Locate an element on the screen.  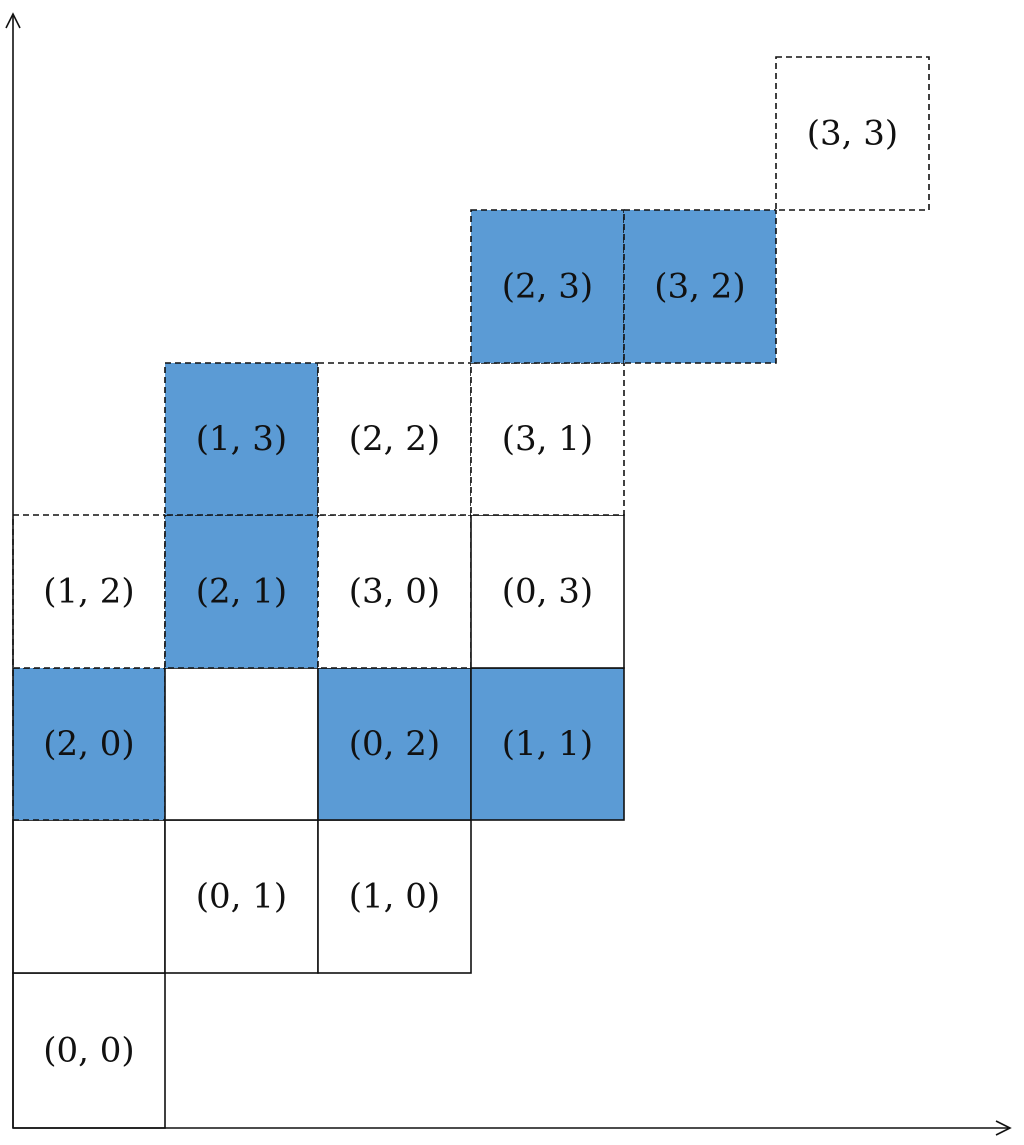
y-axis-arrowhead is located at coordinates (13, 20).